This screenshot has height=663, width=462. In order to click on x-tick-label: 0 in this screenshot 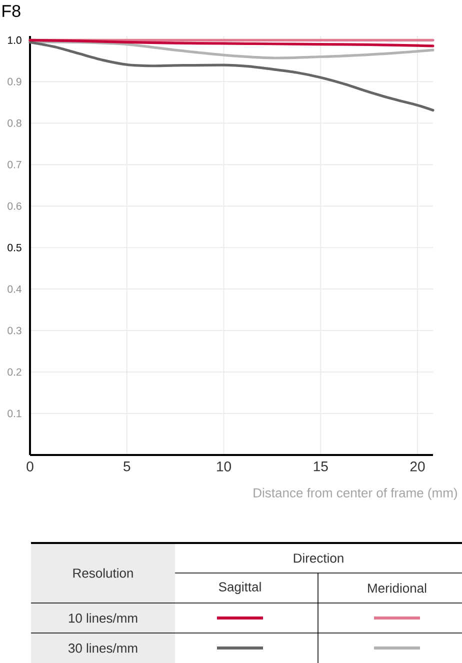, I will do `click(30, 467)`.